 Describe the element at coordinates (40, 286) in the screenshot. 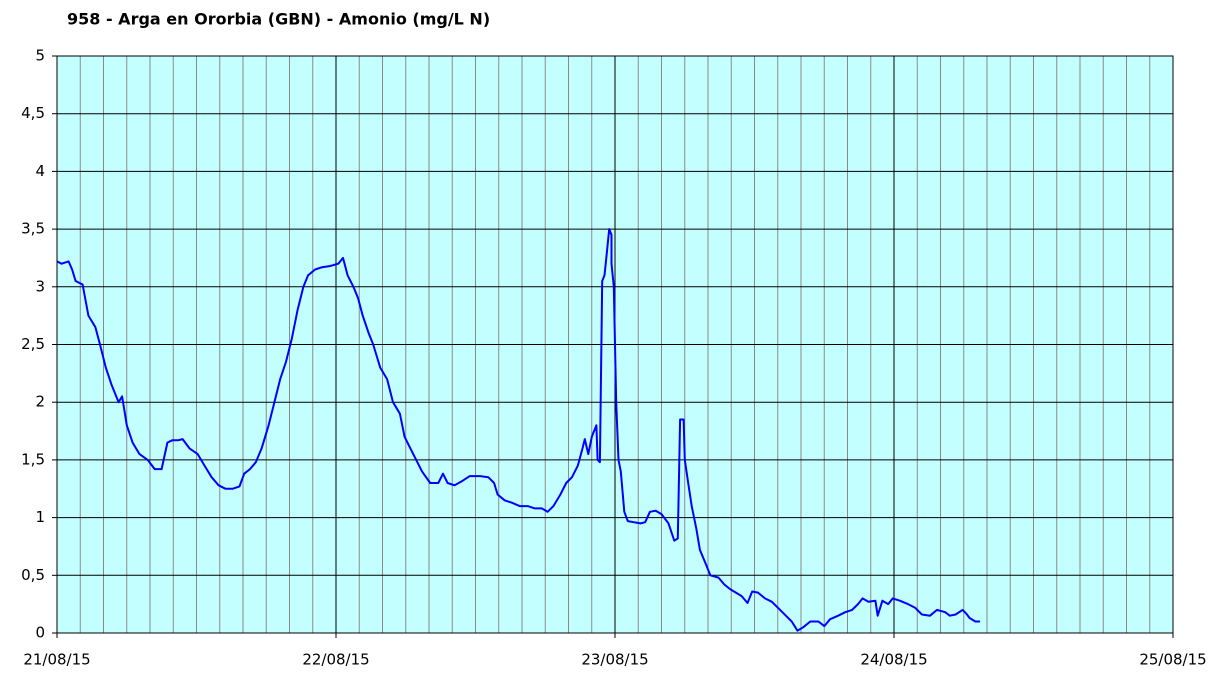

I see `y-tick-label: 3` at that location.